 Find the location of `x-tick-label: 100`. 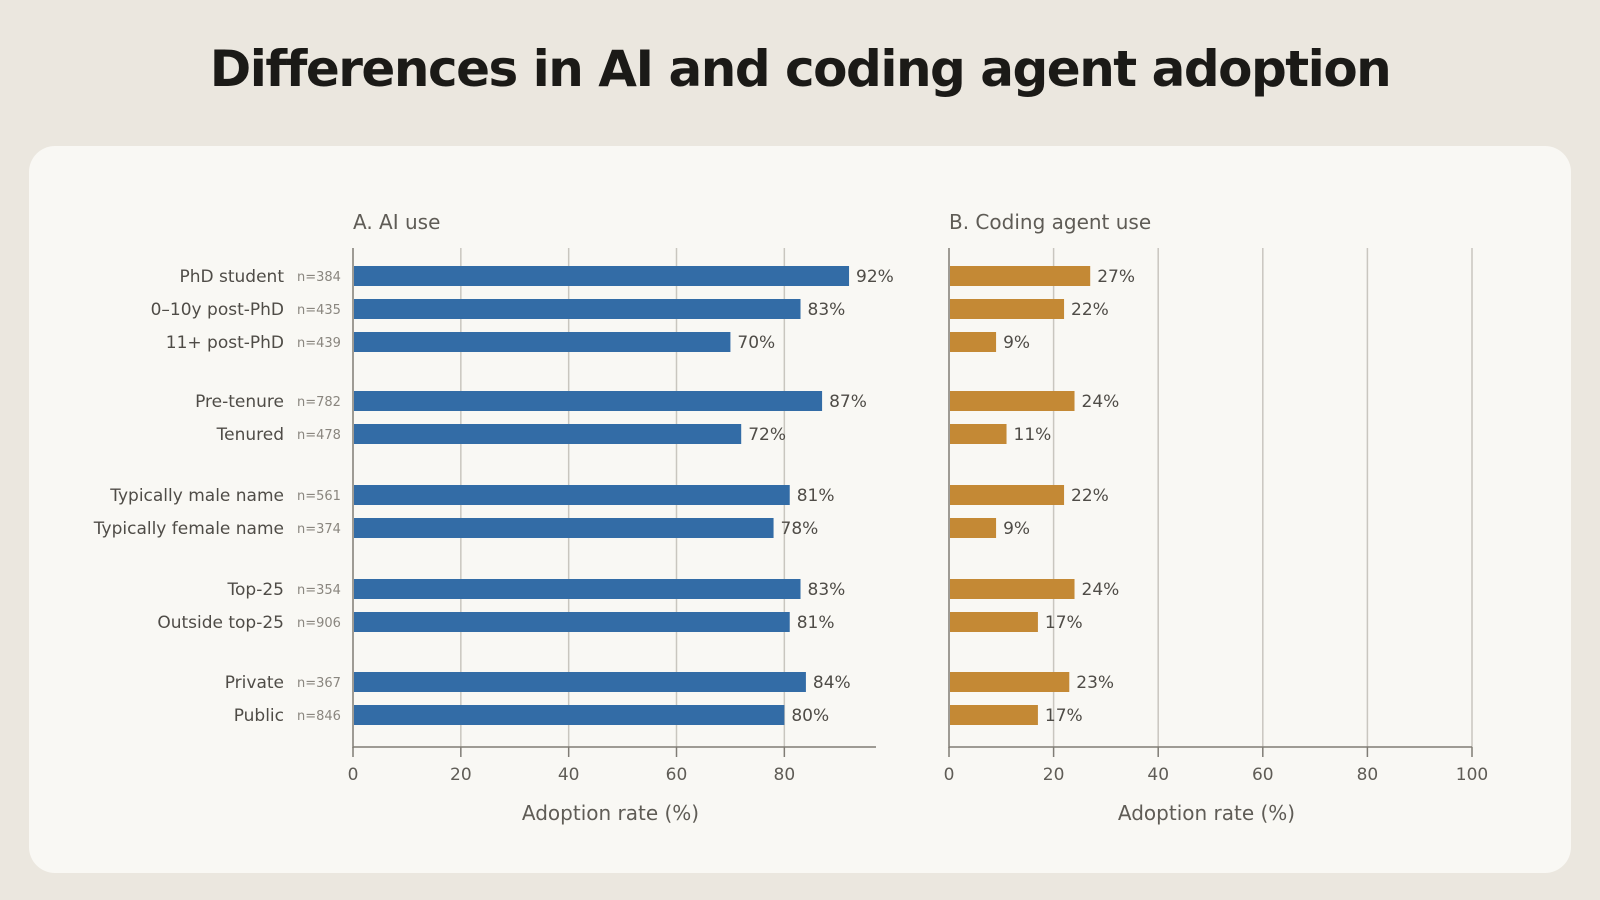

x-tick-label: 100 is located at coordinates (1472, 775).